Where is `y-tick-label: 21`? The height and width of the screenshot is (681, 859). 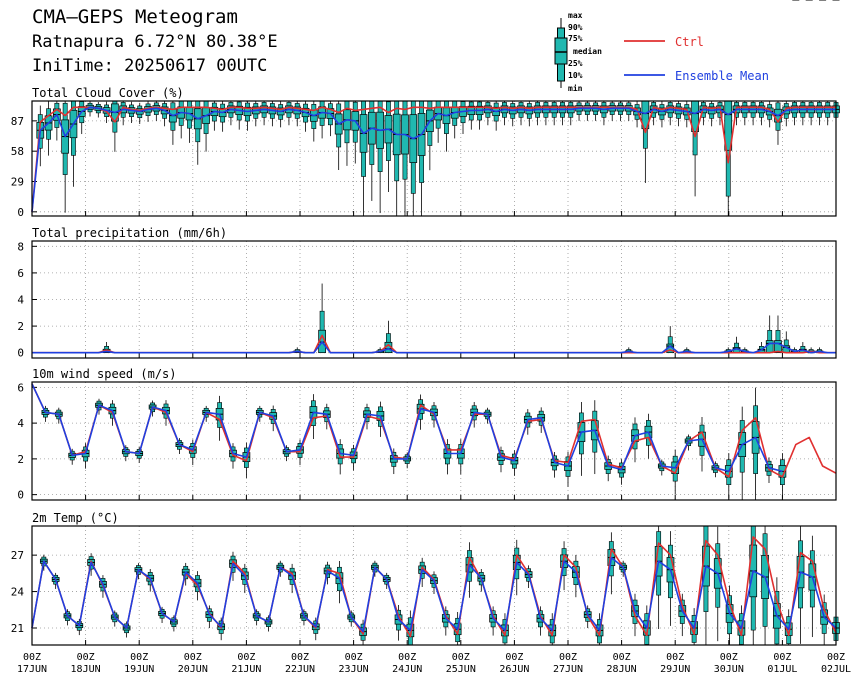
y-tick-label: 21 is located at coordinates (17, 628).